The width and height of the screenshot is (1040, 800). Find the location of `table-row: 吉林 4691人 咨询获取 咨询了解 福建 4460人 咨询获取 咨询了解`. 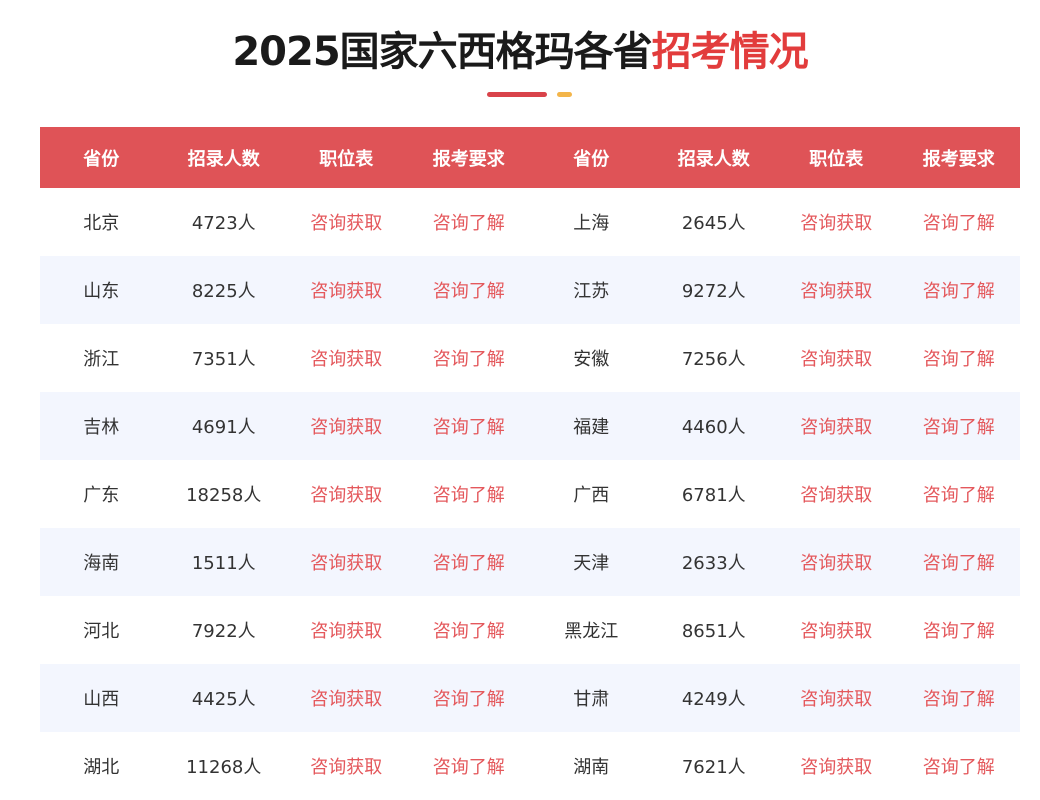

table-row: 吉林 4691人 咨询获取 咨询了解 福建 4460人 咨询获取 咨询了解 is located at coordinates (530, 426).